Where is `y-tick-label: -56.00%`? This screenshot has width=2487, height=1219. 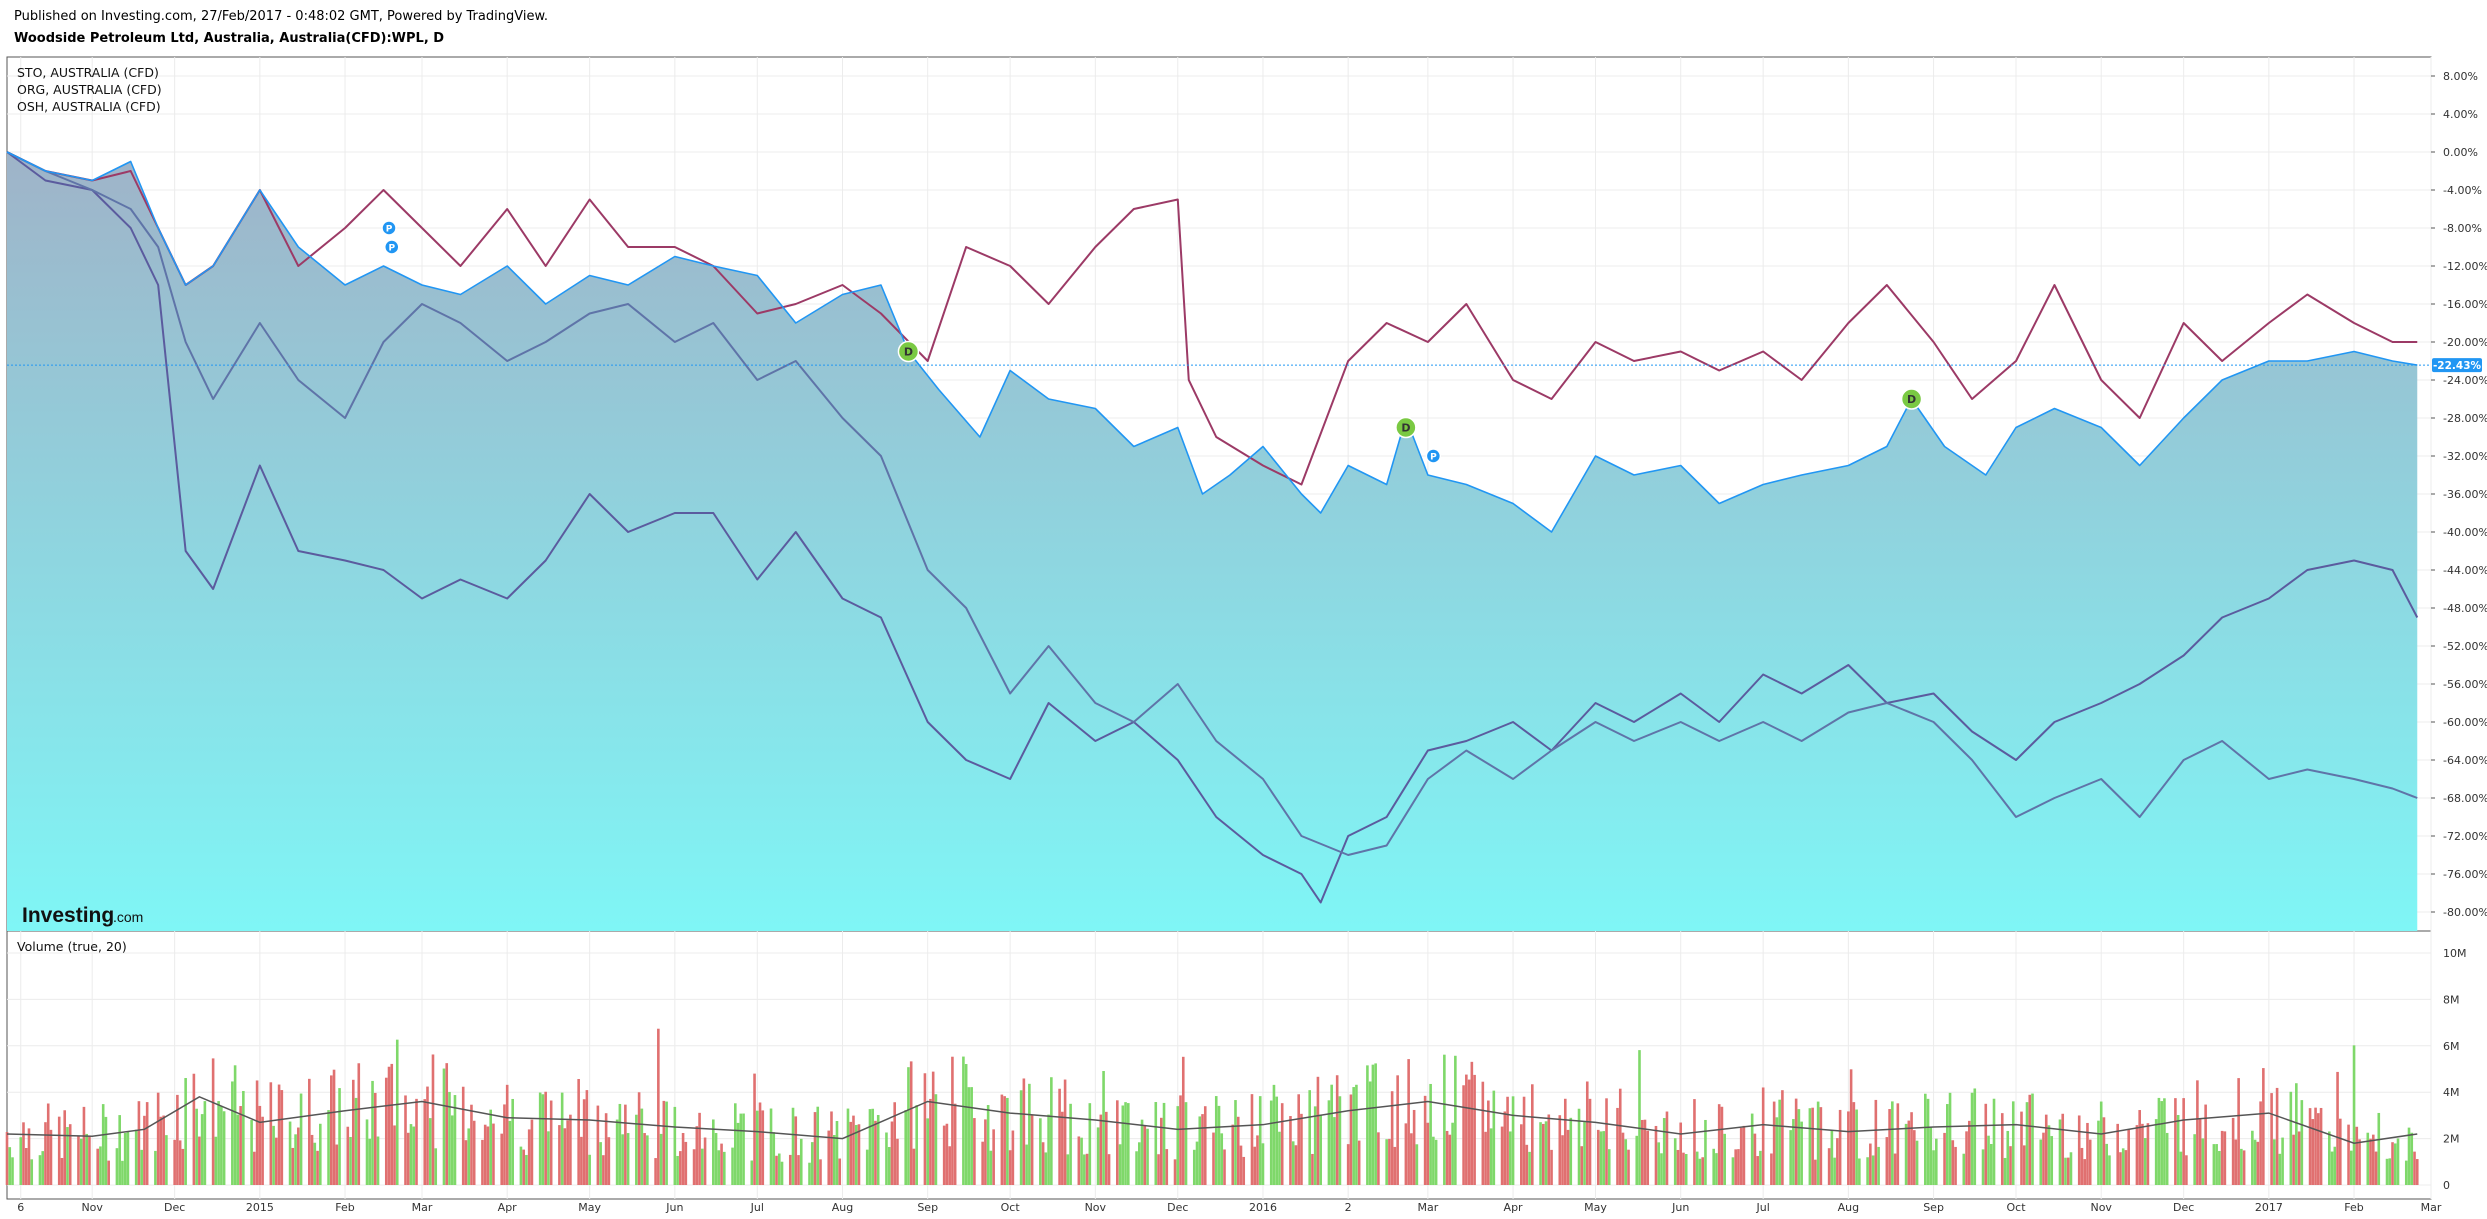
y-tick-label: -56.00% is located at coordinates (2465, 684).